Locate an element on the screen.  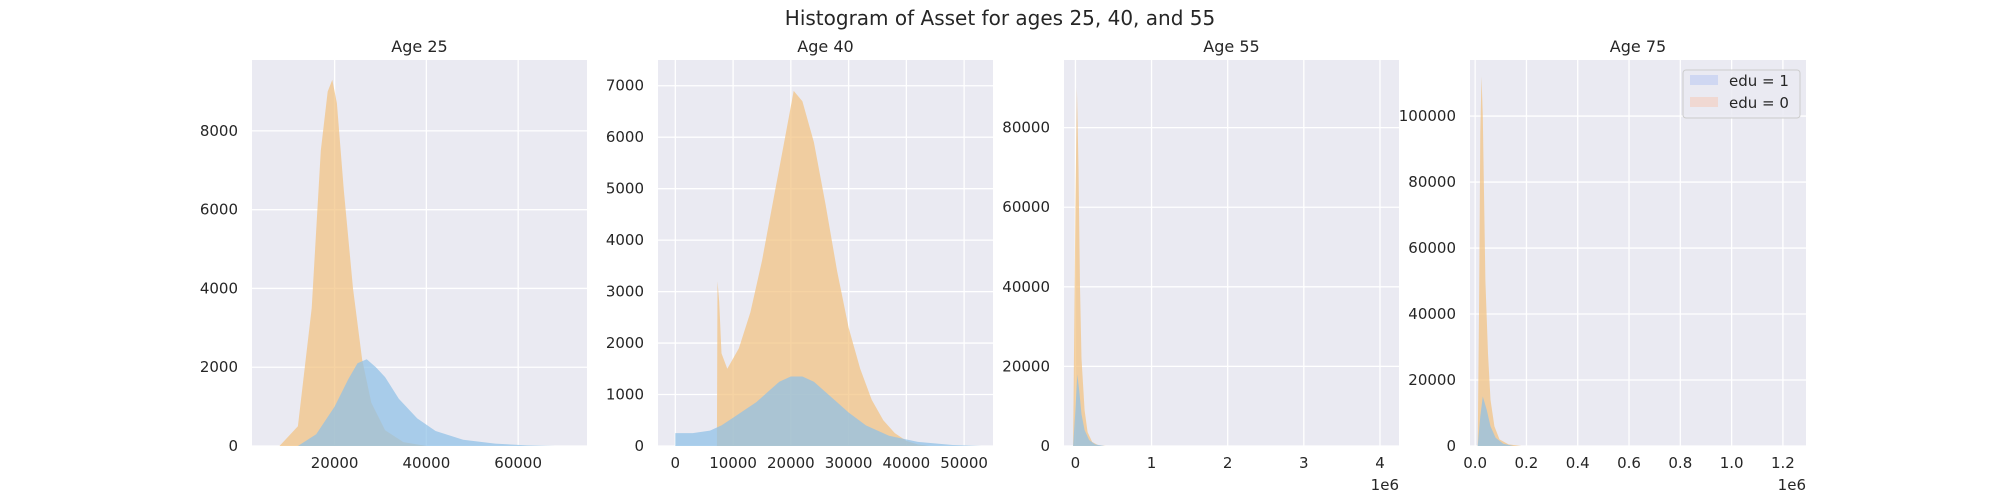
subplot-title: Age 25 is located at coordinates (419, 46).